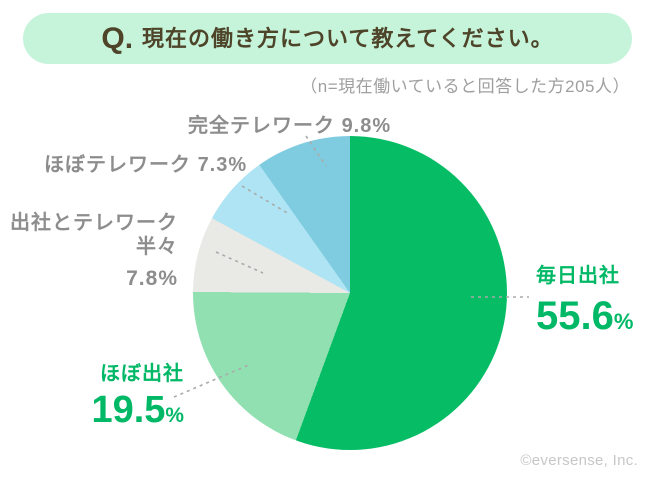 The height and width of the screenshot is (480, 650). Describe the element at coordinates (623, 321) in the screenshot. I see `callout-daily-office-unit: %` at that location.